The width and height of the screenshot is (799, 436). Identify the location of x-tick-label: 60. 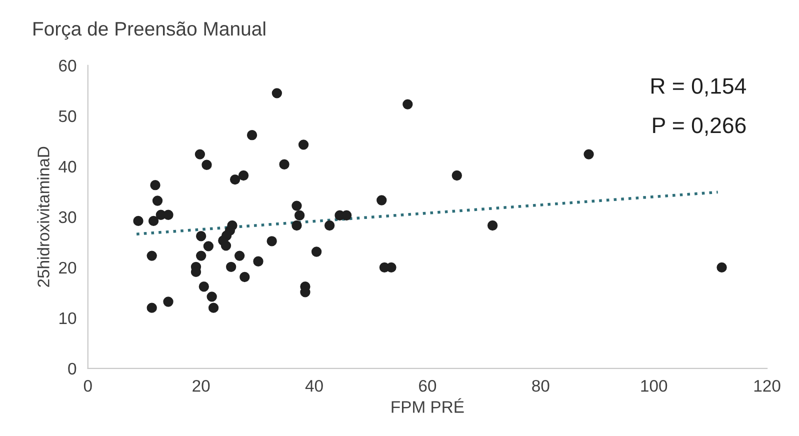
(427, 386).